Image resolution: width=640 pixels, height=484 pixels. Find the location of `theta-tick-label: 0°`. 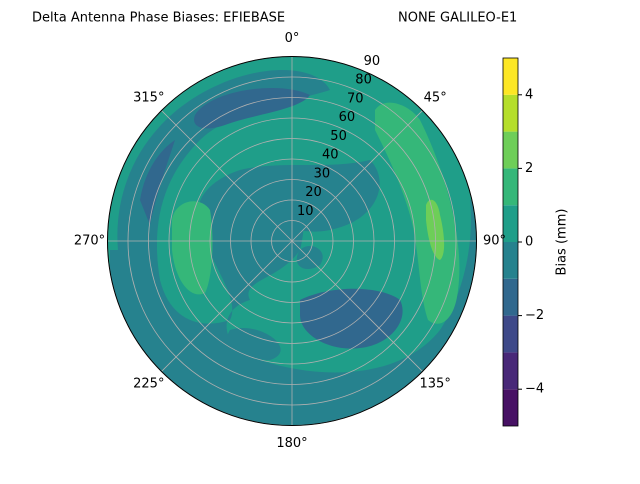

theta-tick-label: 0° is located at coordinates (292, 38).